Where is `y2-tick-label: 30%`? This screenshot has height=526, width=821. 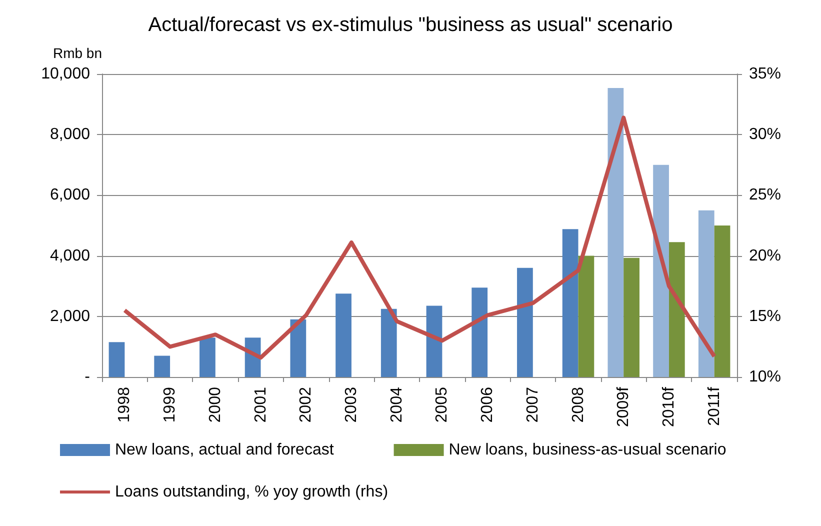
y2-tick-label: 30% is located at coordinates (765, 135).